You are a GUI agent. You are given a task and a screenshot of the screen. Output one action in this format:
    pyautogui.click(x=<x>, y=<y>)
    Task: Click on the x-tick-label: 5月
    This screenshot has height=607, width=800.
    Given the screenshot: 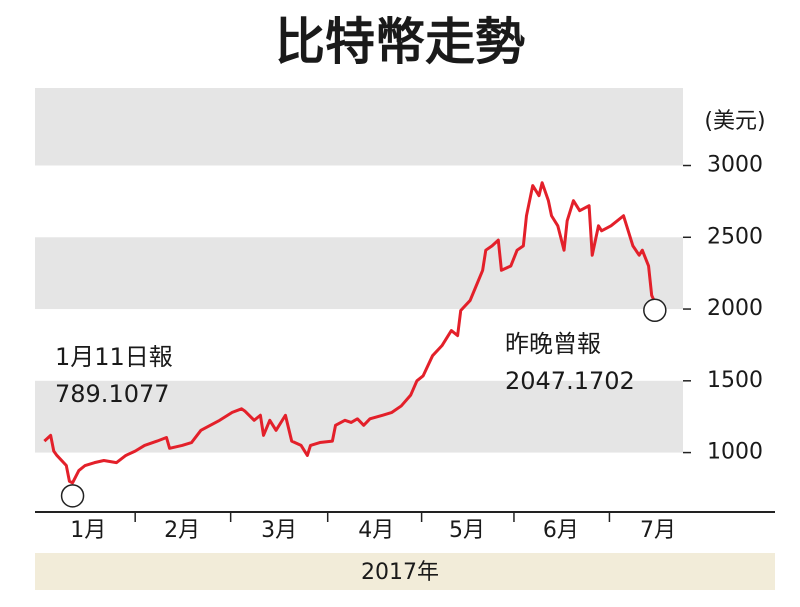 What is the action you would take?
    pyautogui.click(x=467, y=530)
    